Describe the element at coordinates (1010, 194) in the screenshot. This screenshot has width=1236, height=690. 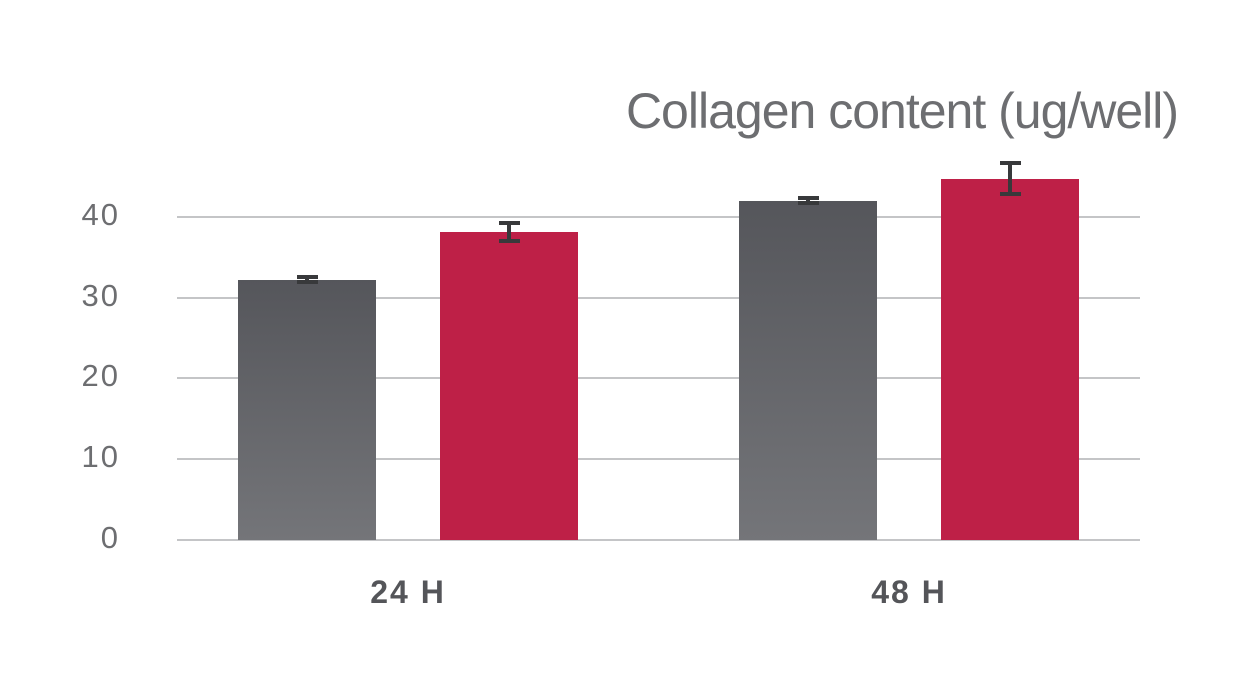
I see `error-bar-cap-bottom-crimson-48 H` at that location.